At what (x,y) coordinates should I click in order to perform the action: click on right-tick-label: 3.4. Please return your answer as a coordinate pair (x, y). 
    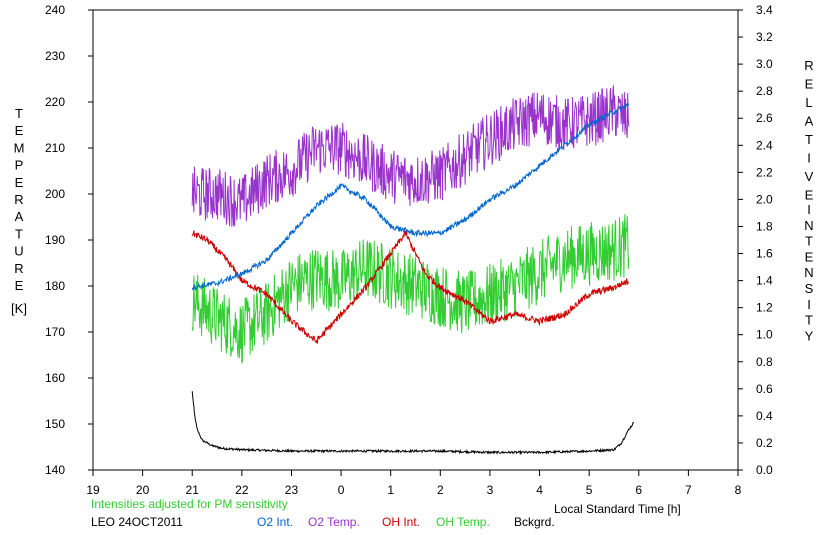
    Looking at the image, I should click on (764, 10).